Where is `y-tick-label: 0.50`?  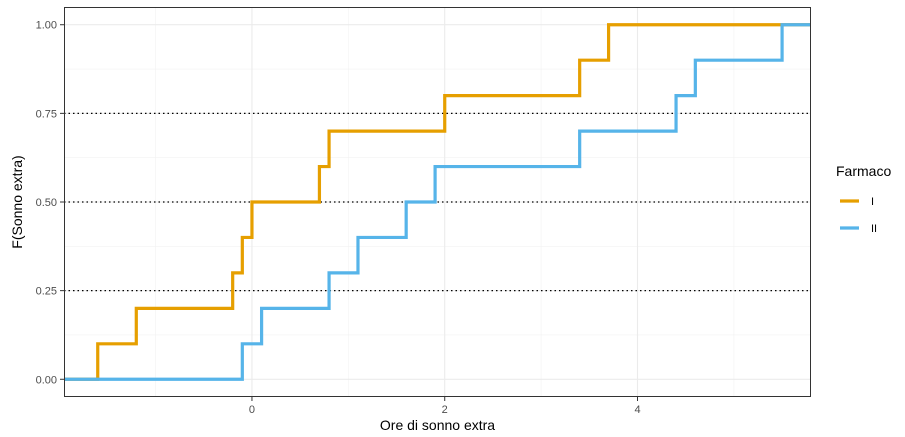 y-tick-label: 0.50 is located at coordinates (46, 203).